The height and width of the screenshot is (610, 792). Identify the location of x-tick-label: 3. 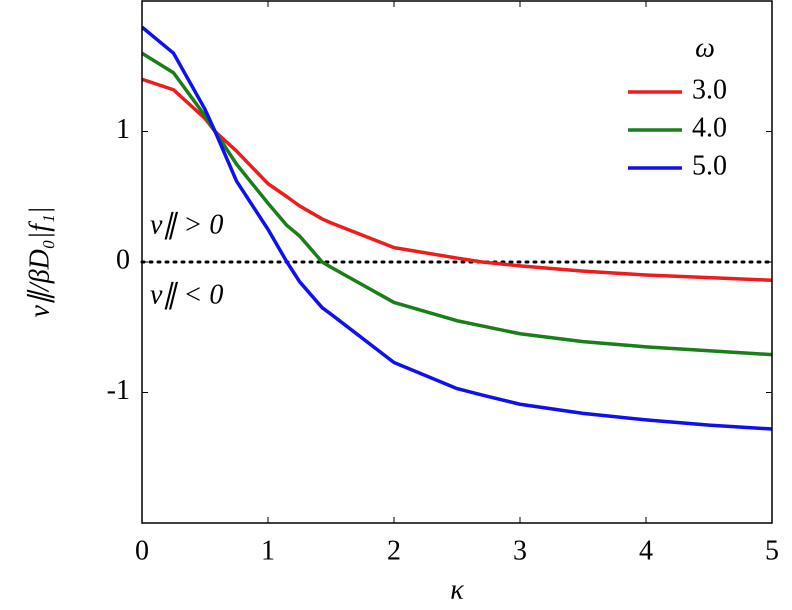
(520, 550).